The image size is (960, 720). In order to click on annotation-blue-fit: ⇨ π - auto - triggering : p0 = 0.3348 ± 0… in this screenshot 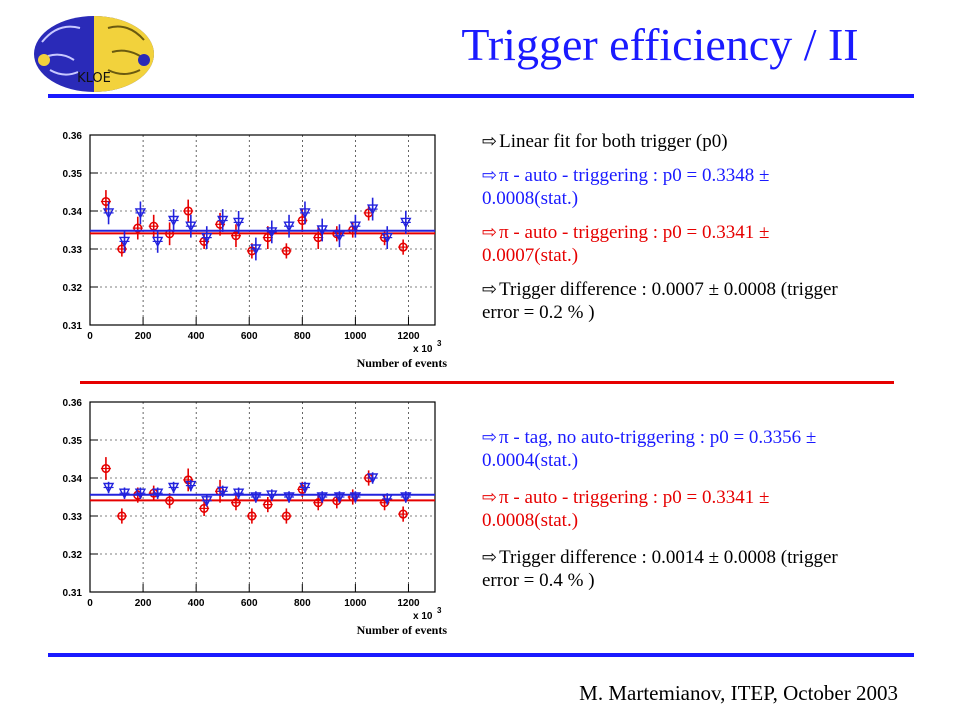, I will do `click(626, 187)`.